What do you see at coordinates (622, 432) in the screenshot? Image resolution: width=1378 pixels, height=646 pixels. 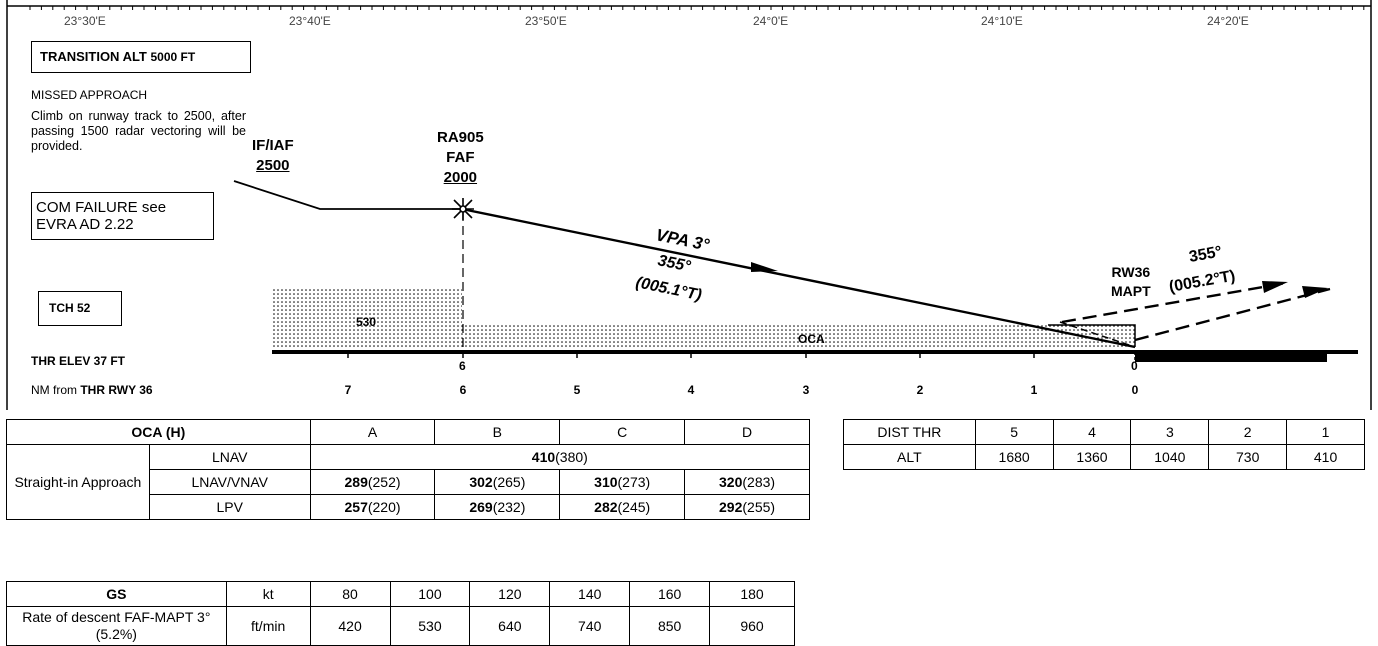 I see `cat-c: C` at bounding box center [622, 432].